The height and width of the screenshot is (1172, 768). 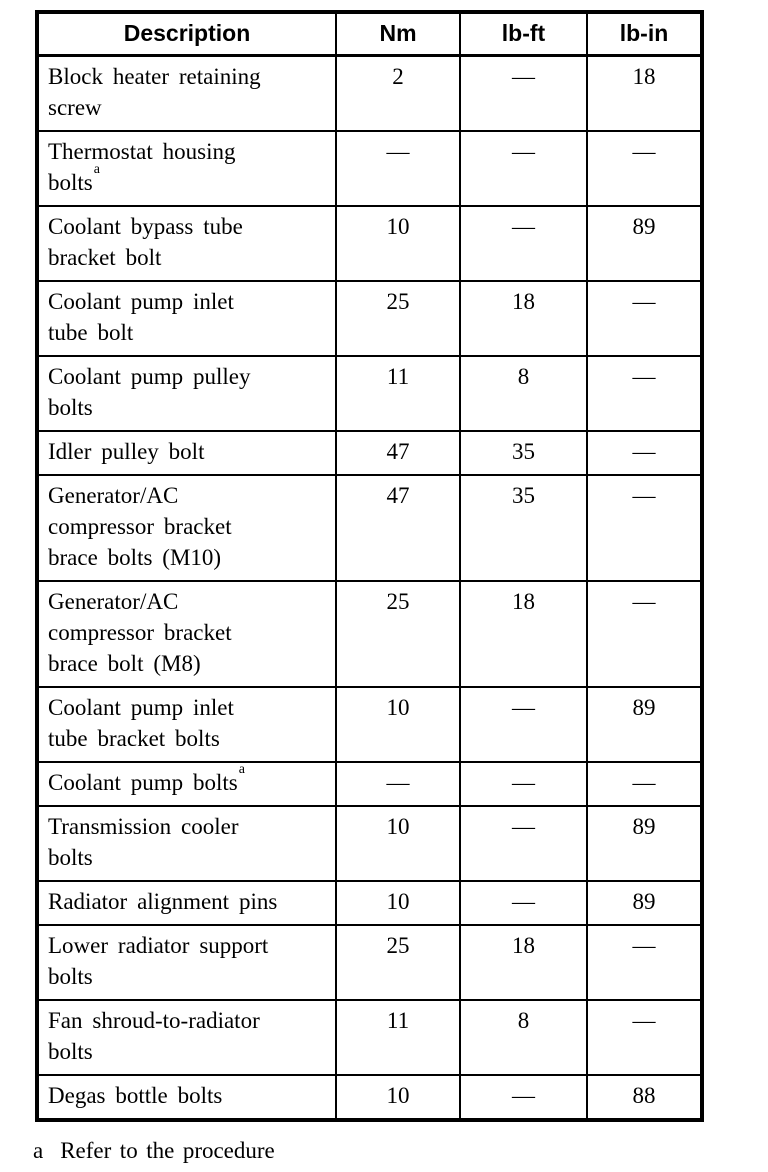 I want to click on table-row: Idler pulley bolt 47 35—, so click(x=369, y=453).